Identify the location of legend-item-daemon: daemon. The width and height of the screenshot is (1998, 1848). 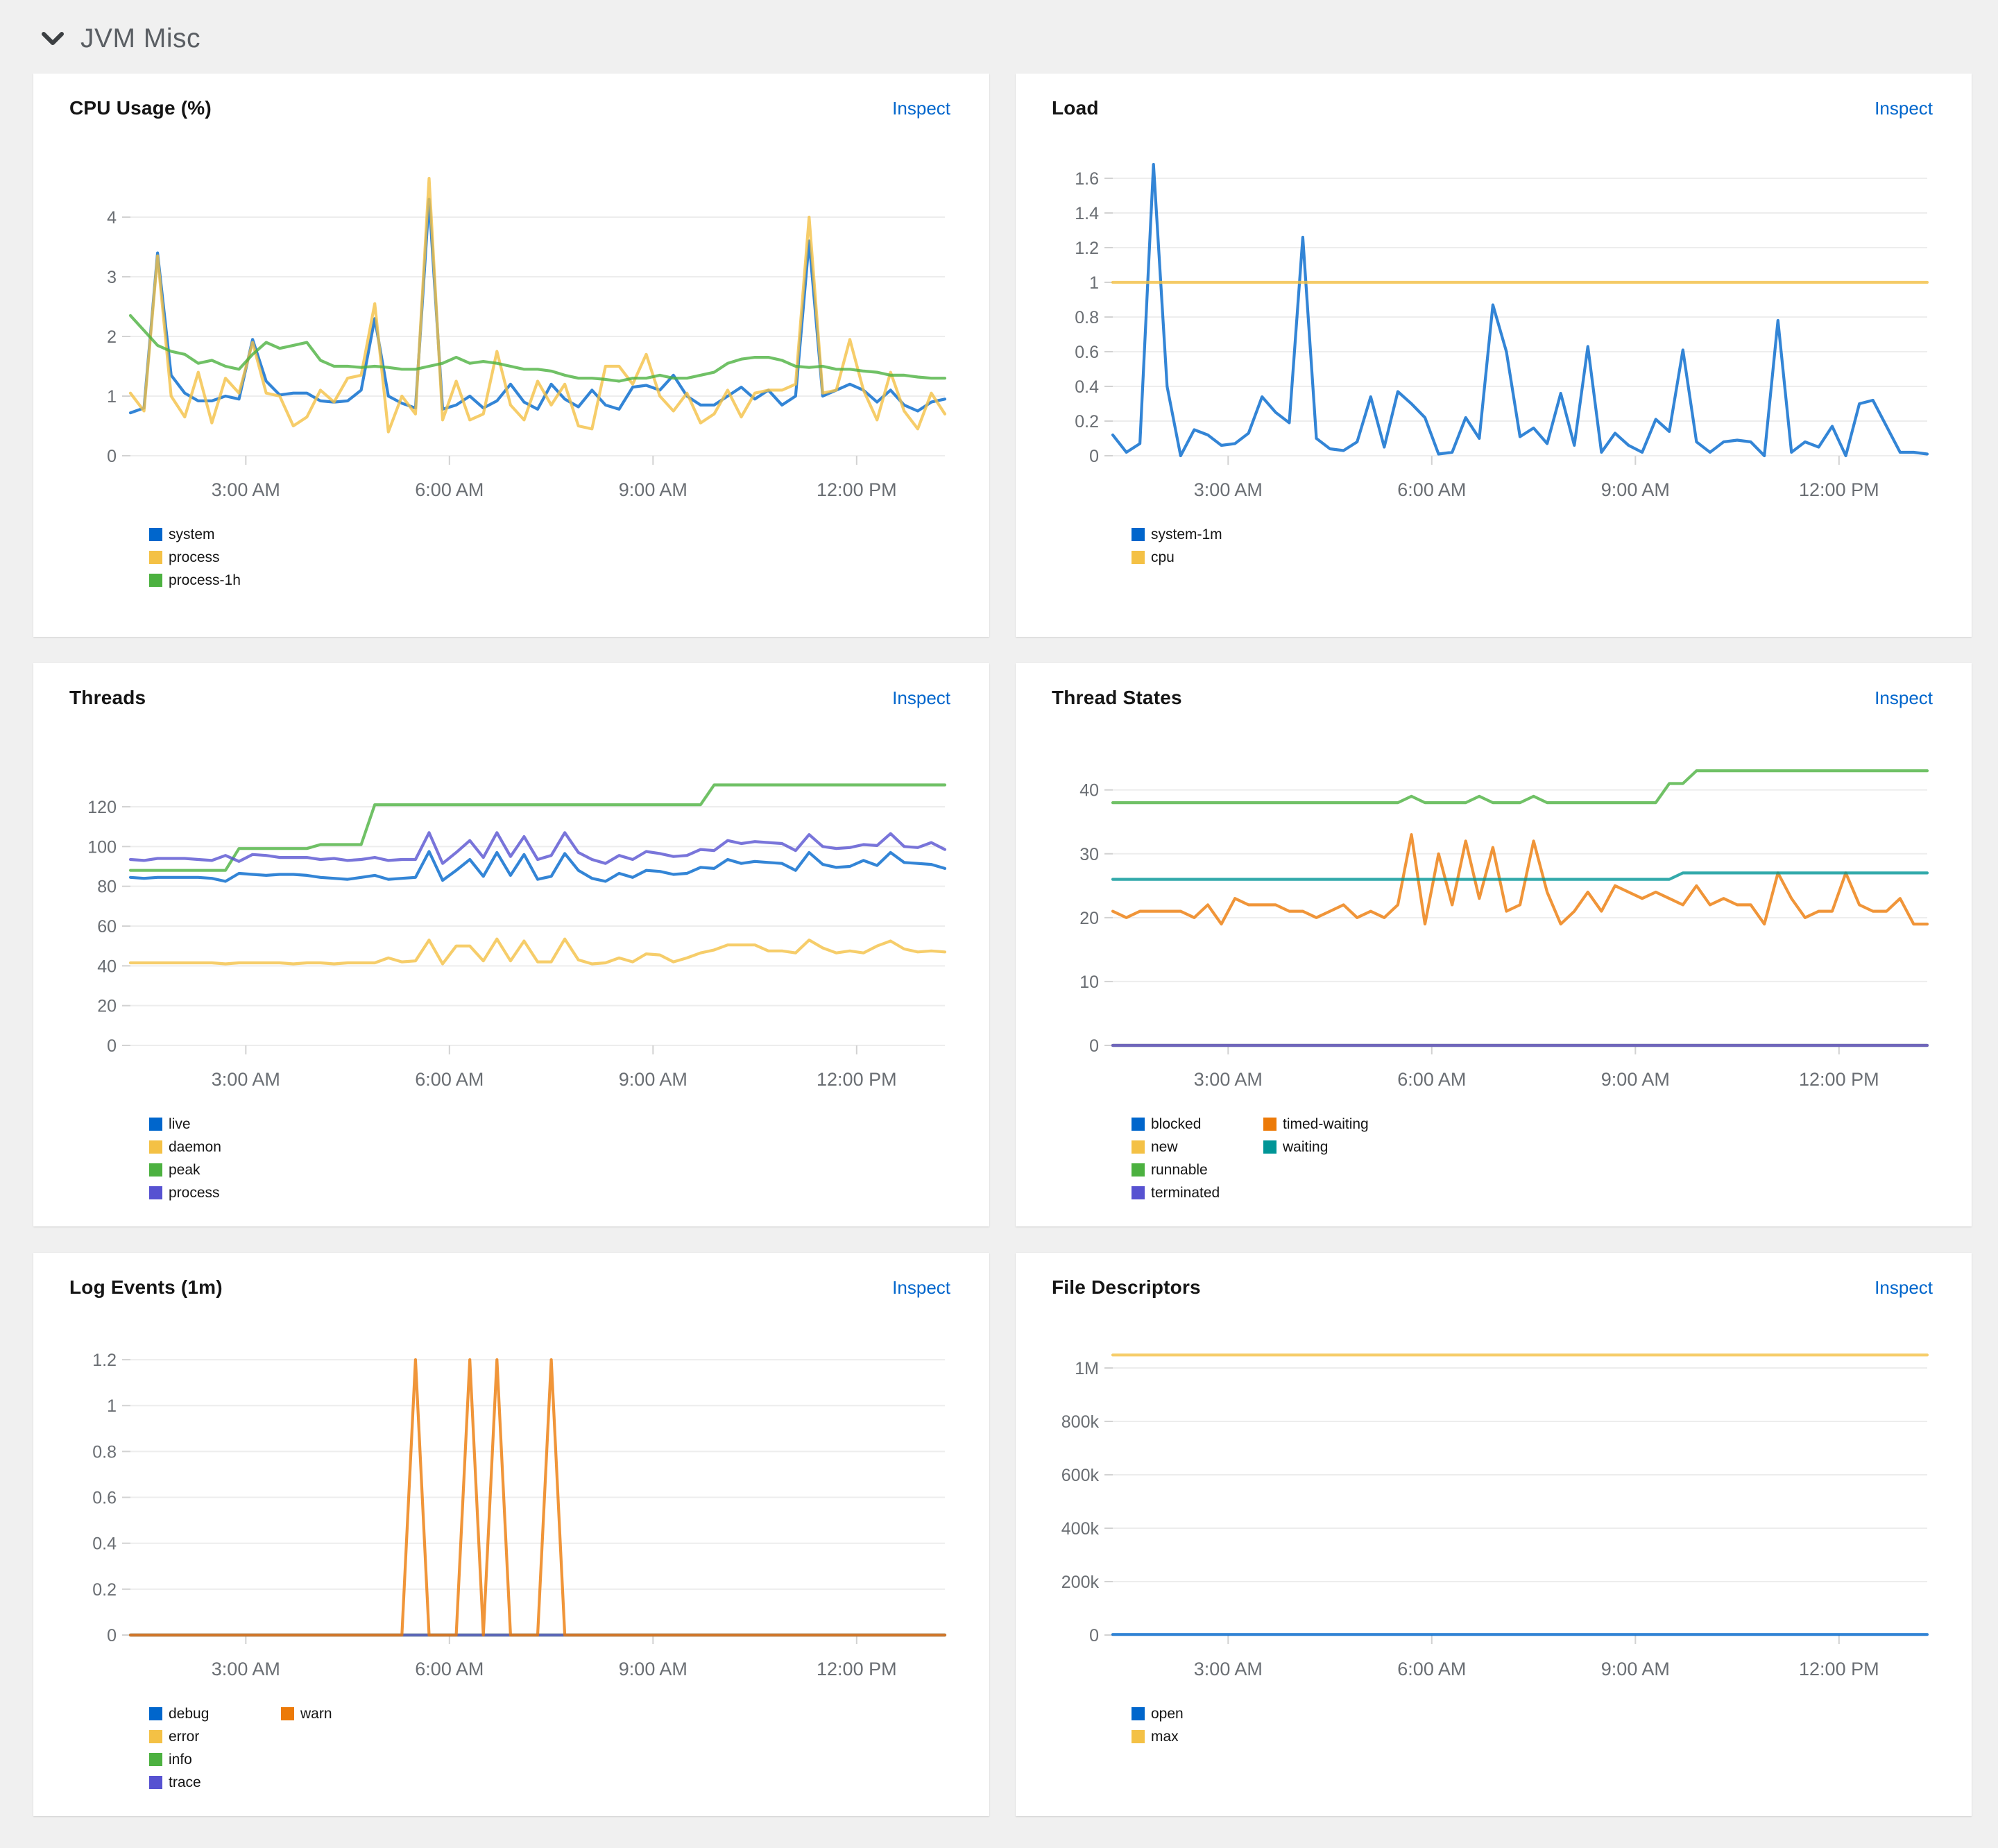
(215, 1147).